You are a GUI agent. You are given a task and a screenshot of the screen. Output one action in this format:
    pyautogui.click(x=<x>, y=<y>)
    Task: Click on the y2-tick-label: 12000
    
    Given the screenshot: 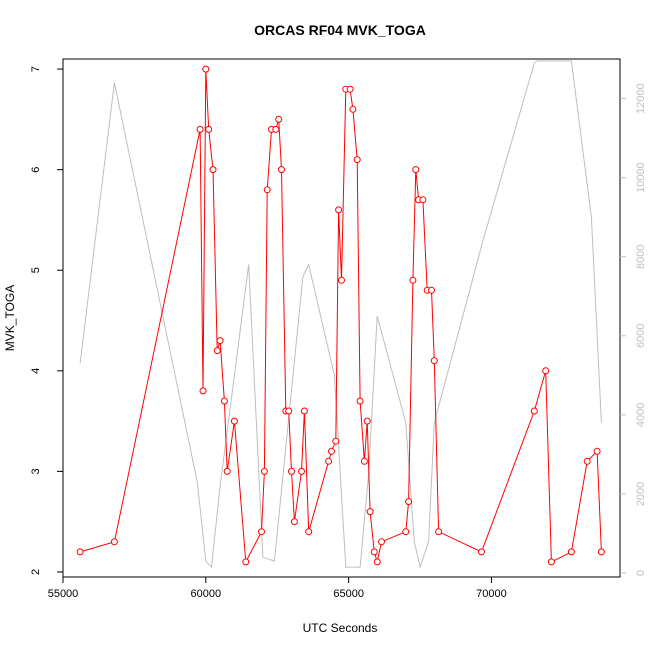 What is the action you would take?
    pyautogui.click(x=641, y=98)
    